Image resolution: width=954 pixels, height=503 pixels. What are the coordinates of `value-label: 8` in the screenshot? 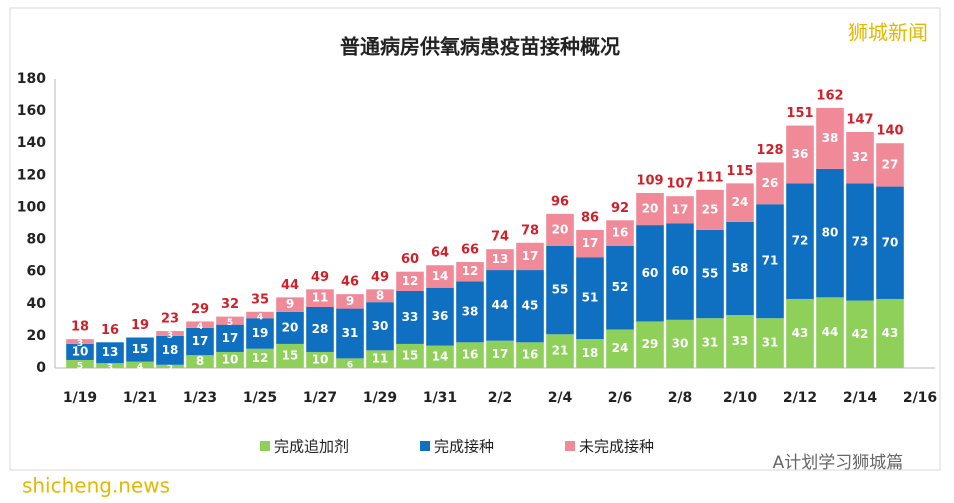 It's located at (380, 295).